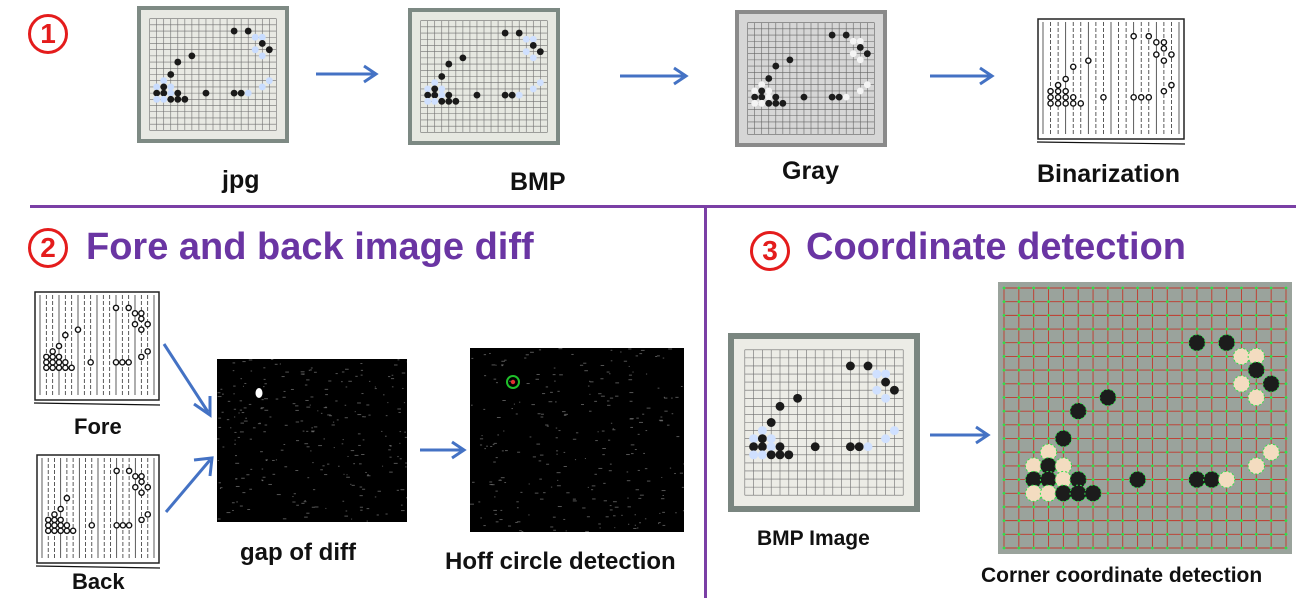 The height and width of the screenshot is (598, 1302). What do you see at coordinates (577, 440) in the screenshot?
I see `hoff-circle-image` at bounding box center [577, 440].